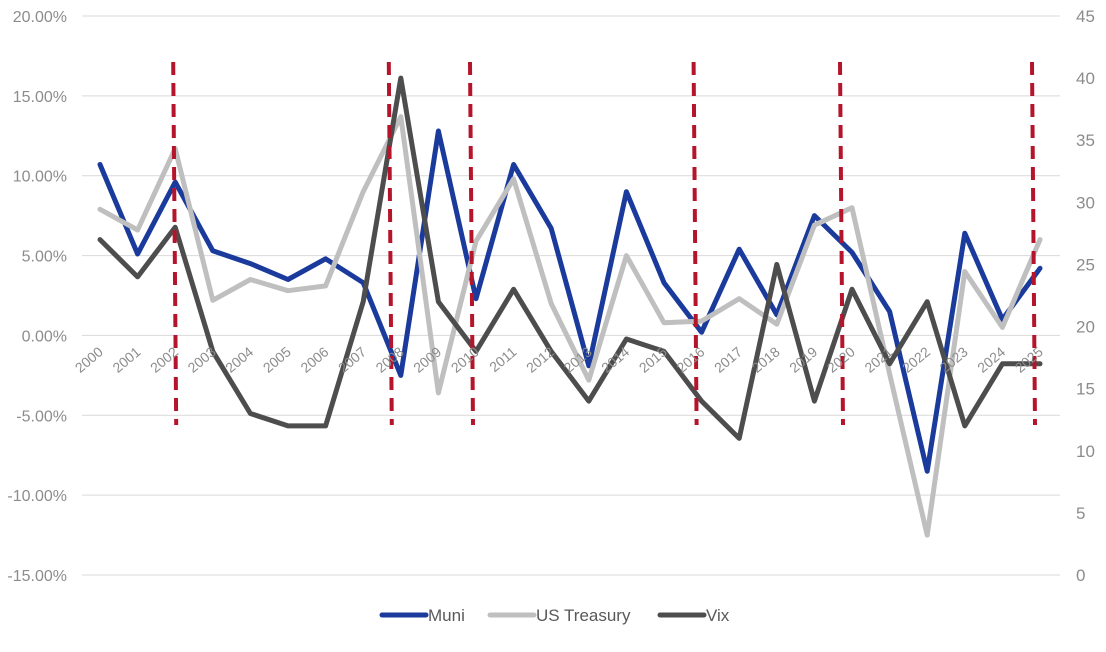 The height and width of the screenshot is (652, 1106). I want to click on legend-label-vix: Vix, so click(718, 615).